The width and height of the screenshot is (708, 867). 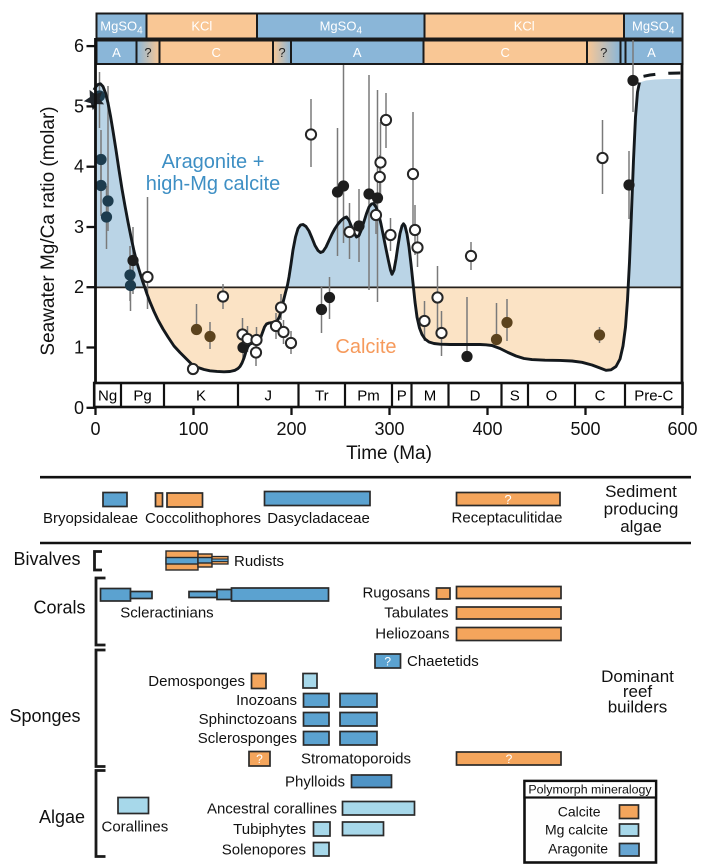 I want to click on svg-text: Sphinctozoans, so click(x=248, y=719).